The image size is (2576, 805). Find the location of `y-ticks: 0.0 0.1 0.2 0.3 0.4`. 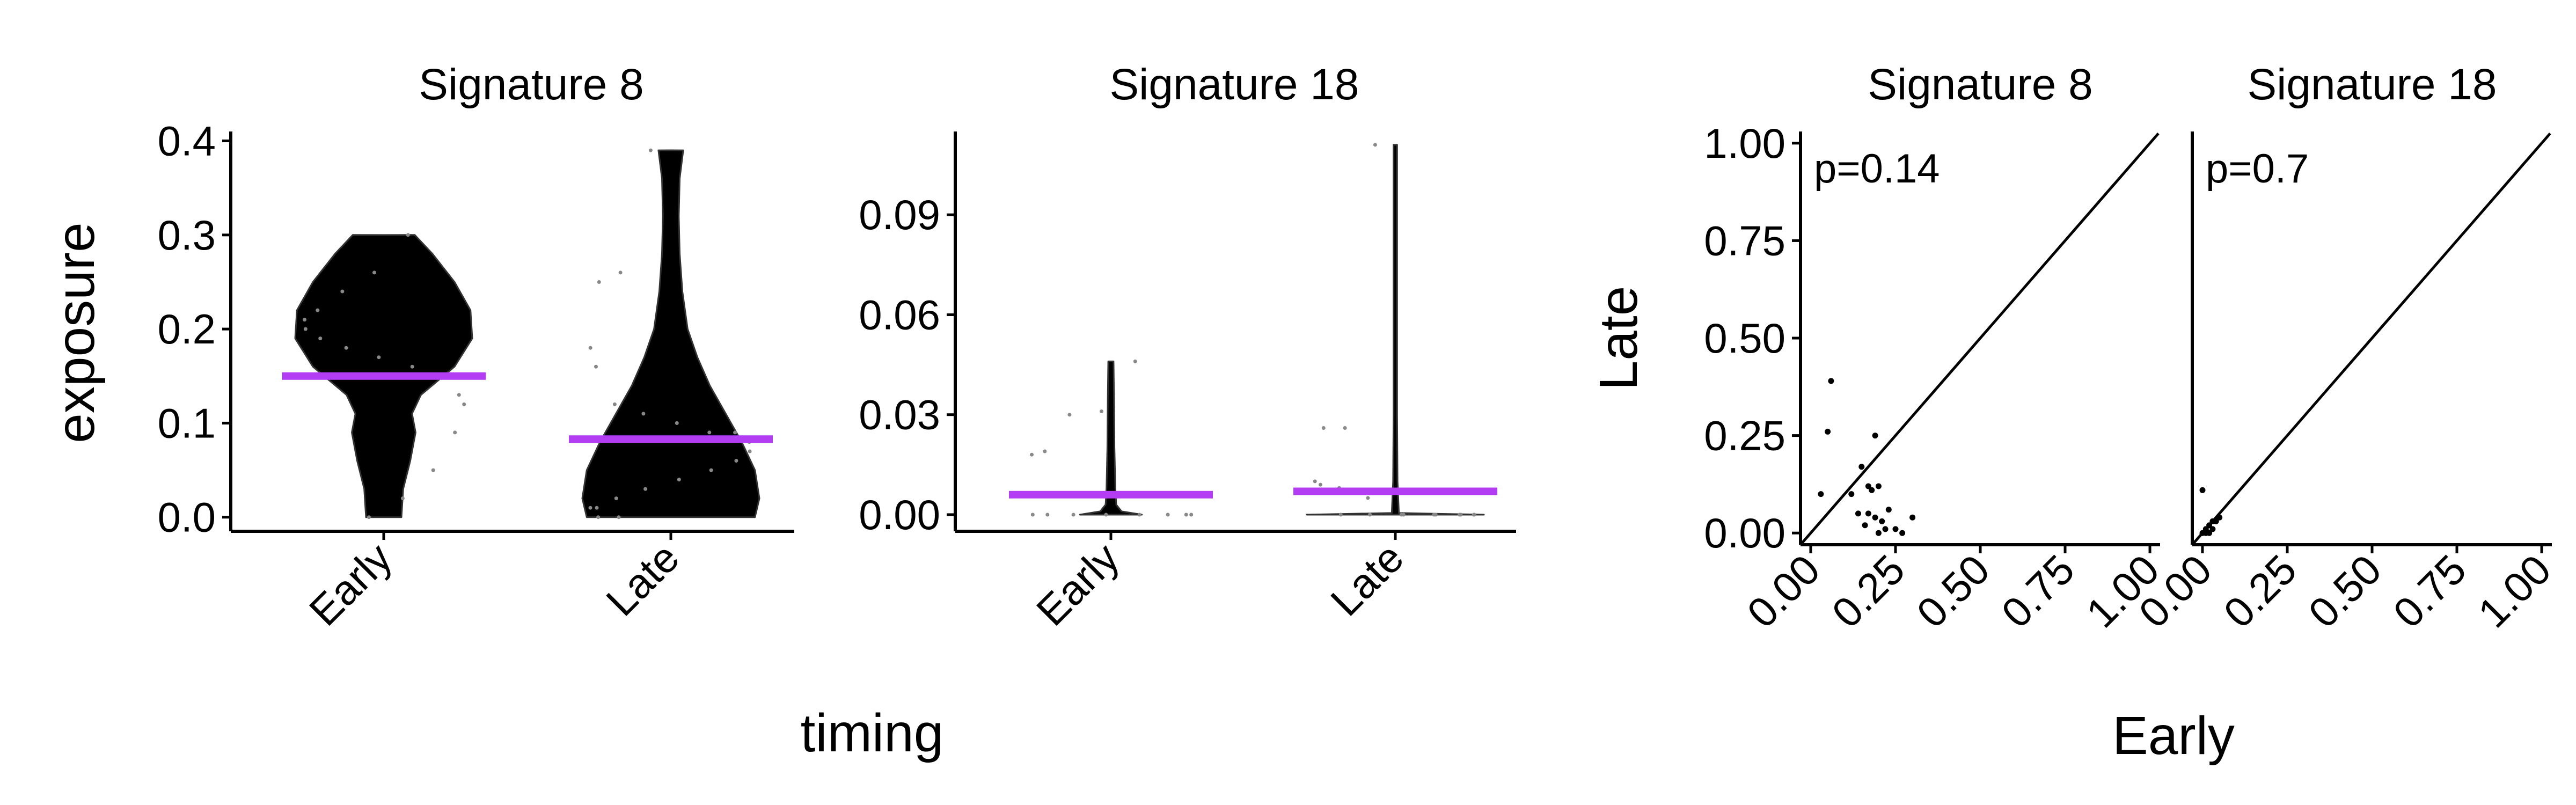

y-ticks: 0.0 0.1 0.2 0.3 0.4 is located at coordinates (194, 329).